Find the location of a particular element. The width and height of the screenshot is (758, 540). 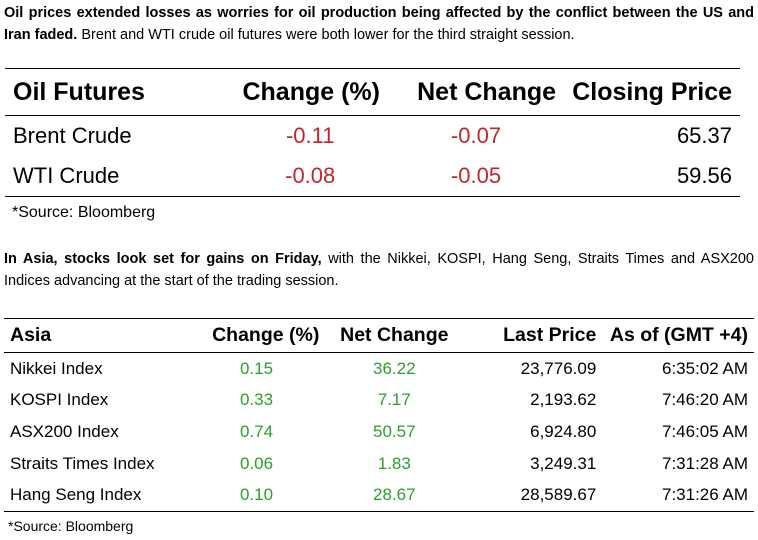

asia-row-last-price: 3,249.31 is located at coordinates (563, 463).